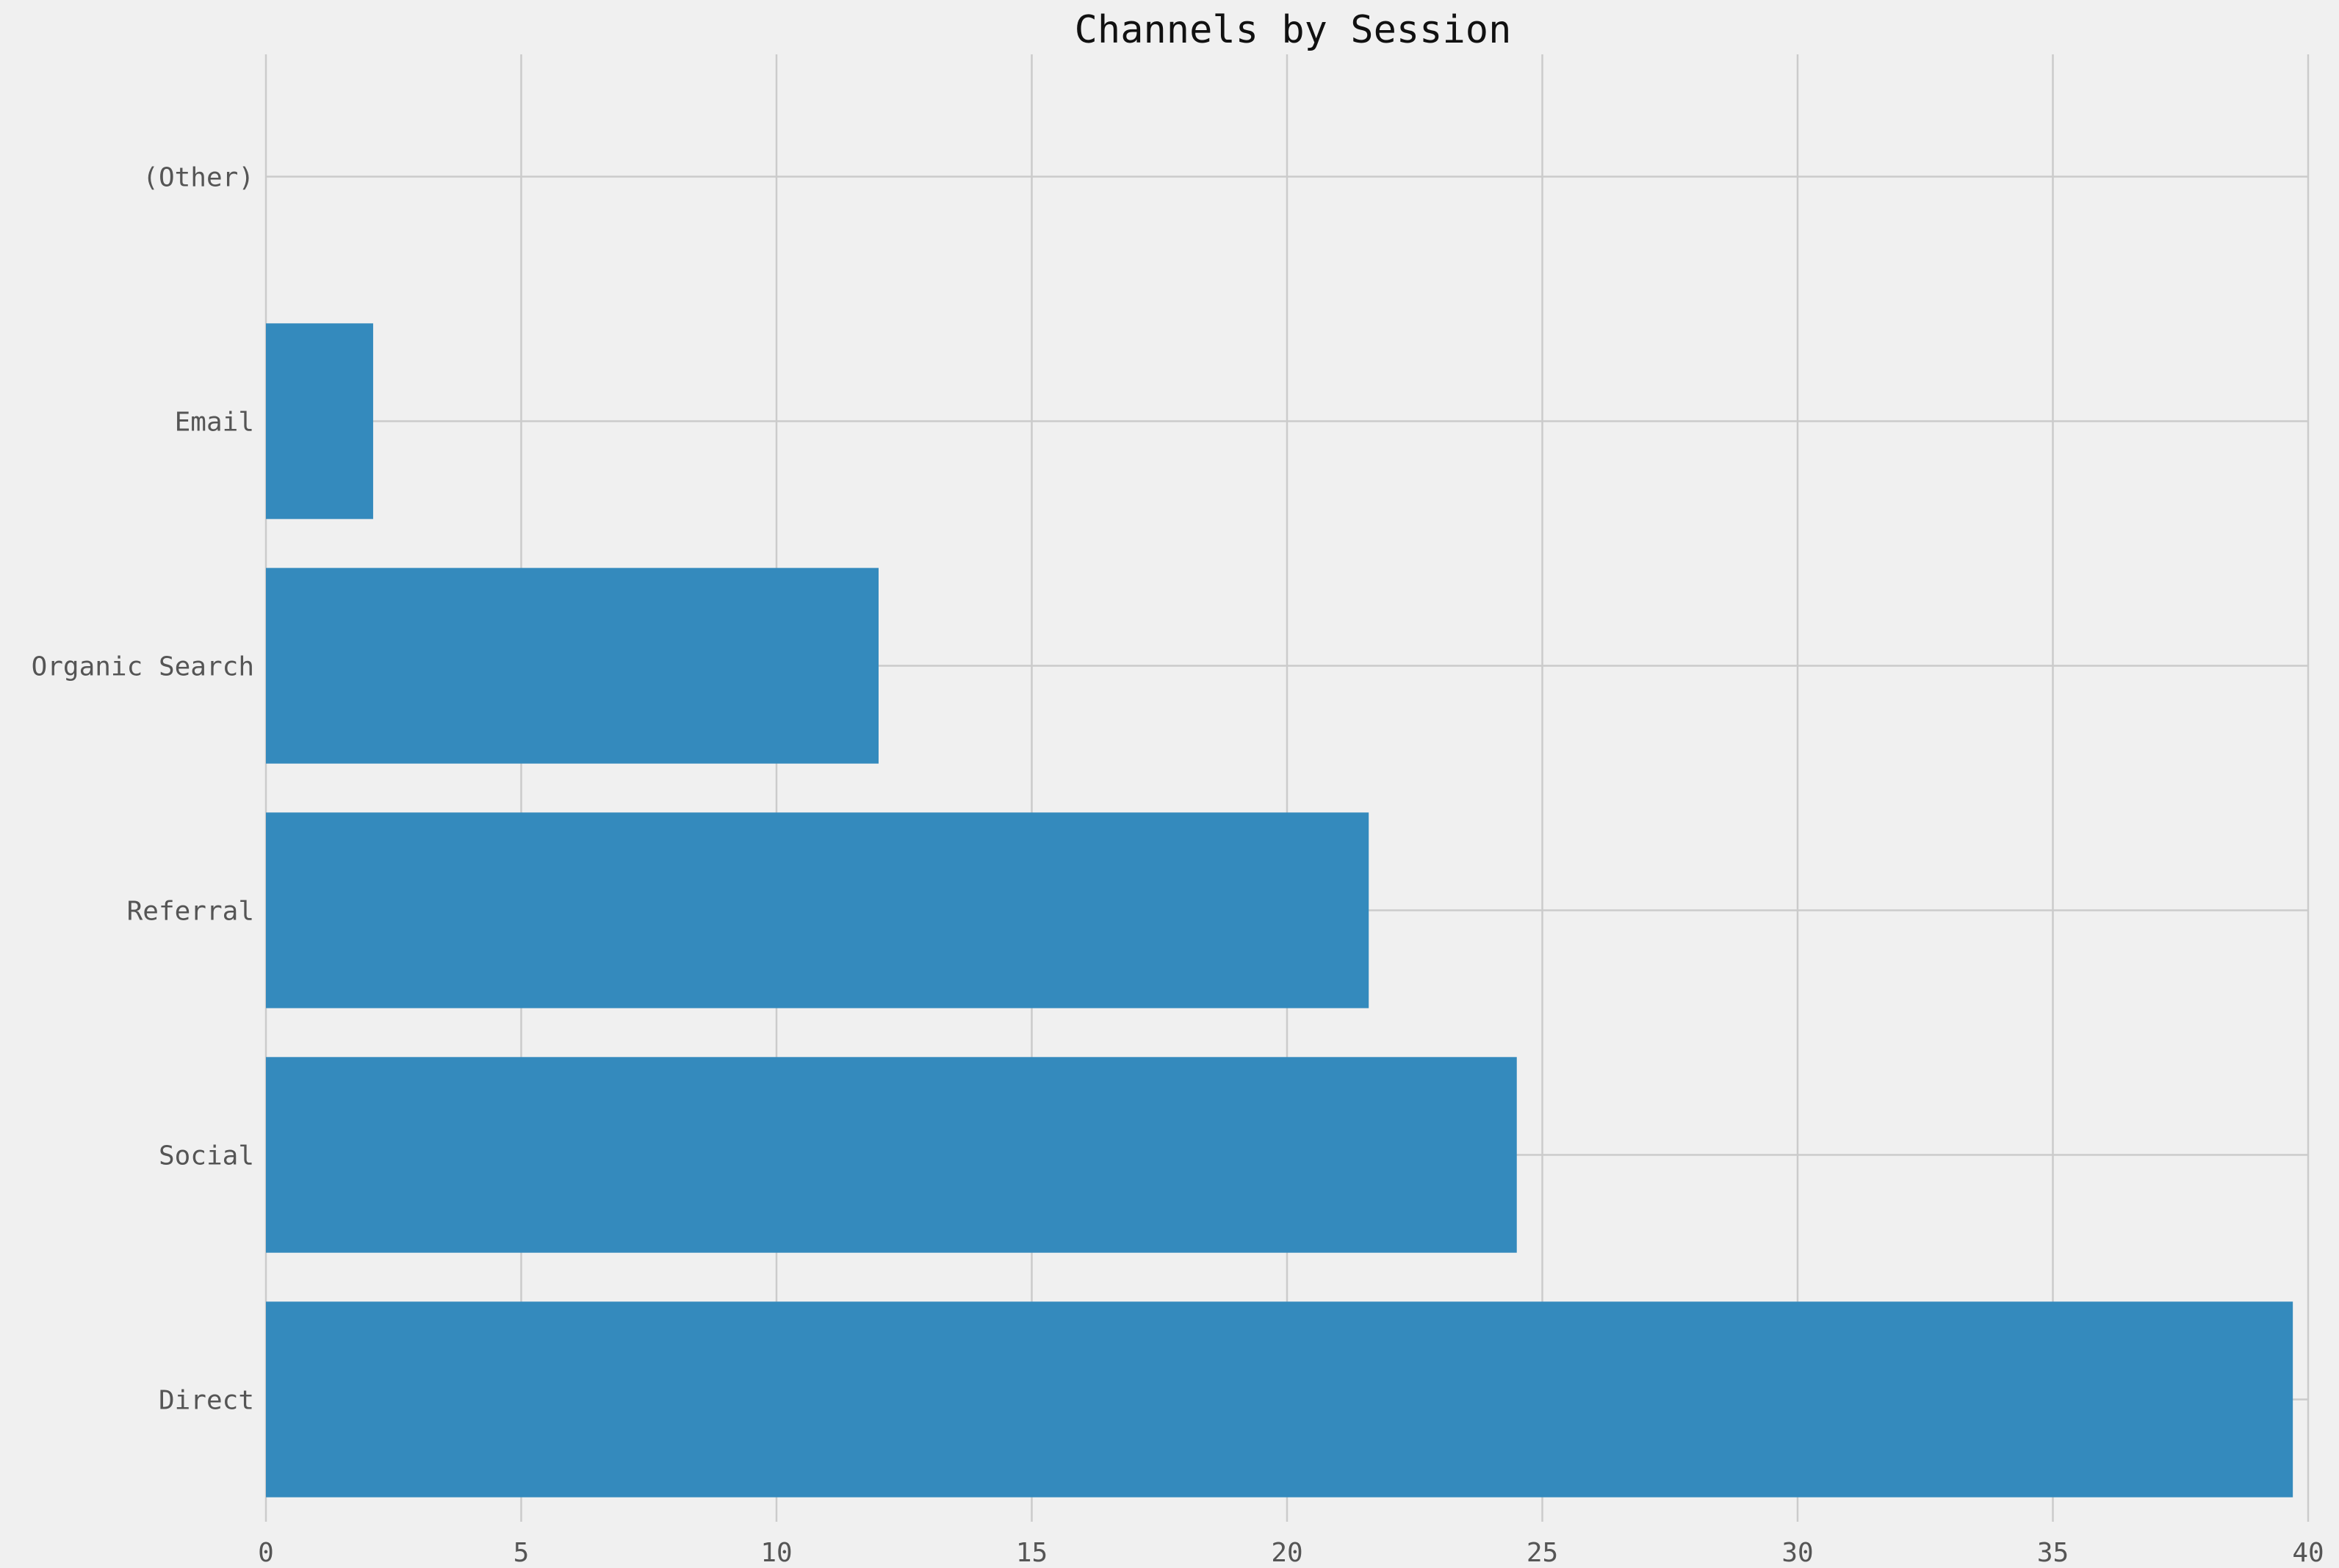  I want to click on x-tick-labels: 0 5 10 15 20 25 30 35 40, so click(1291, 1553).